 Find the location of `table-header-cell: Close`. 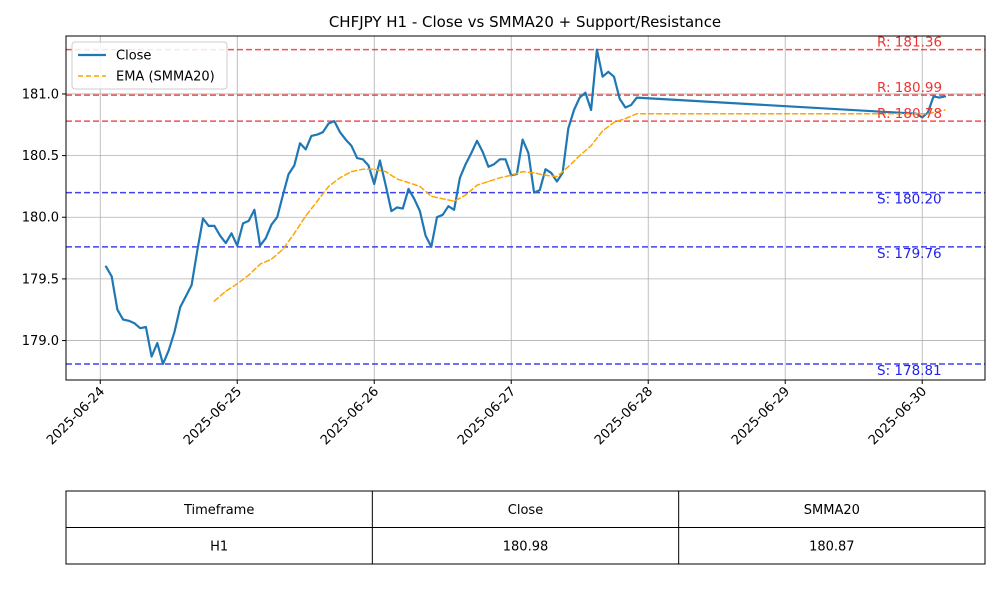

table-header-cell: Close is located at coordinates (525, 510).